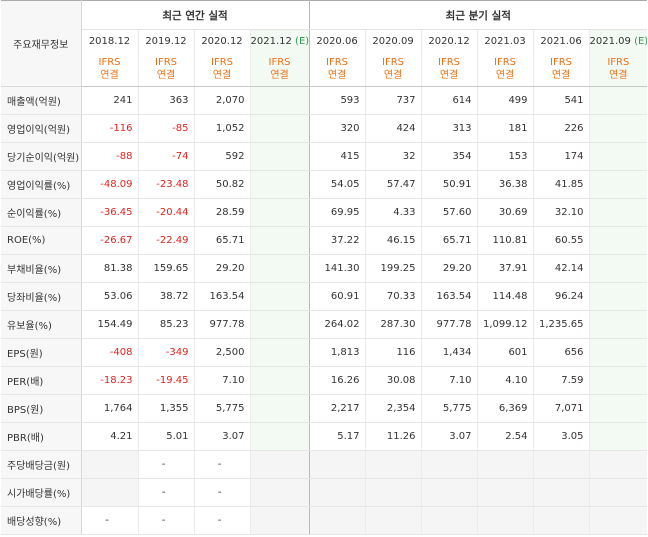  Describe the element at coordinates (337, 128) in the screenshot. I see `cell-quarterly-0: 320` at that location.